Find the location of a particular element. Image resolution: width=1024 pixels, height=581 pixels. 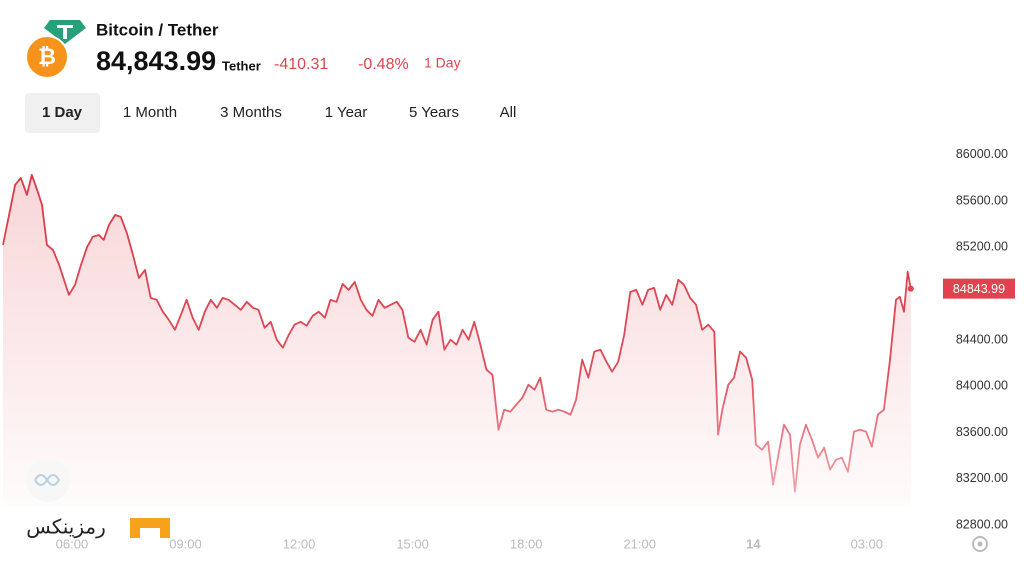

last-price-label: 84843.99 is located at coordinates (979, 289).